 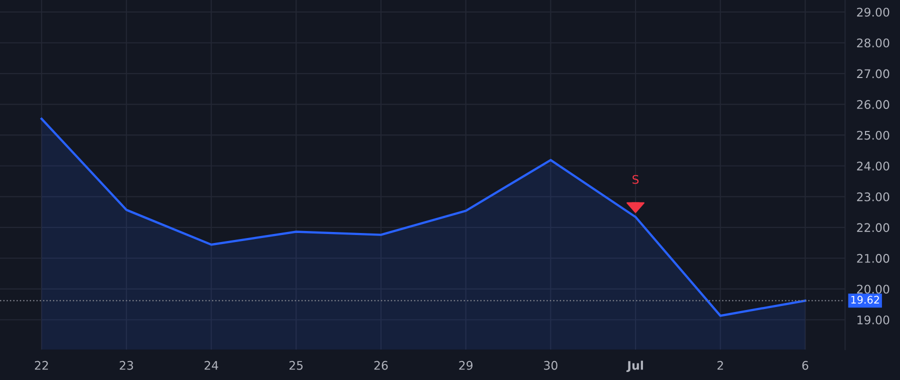 I want to click on x-tick-label: 30, so click(x=551, y=365).